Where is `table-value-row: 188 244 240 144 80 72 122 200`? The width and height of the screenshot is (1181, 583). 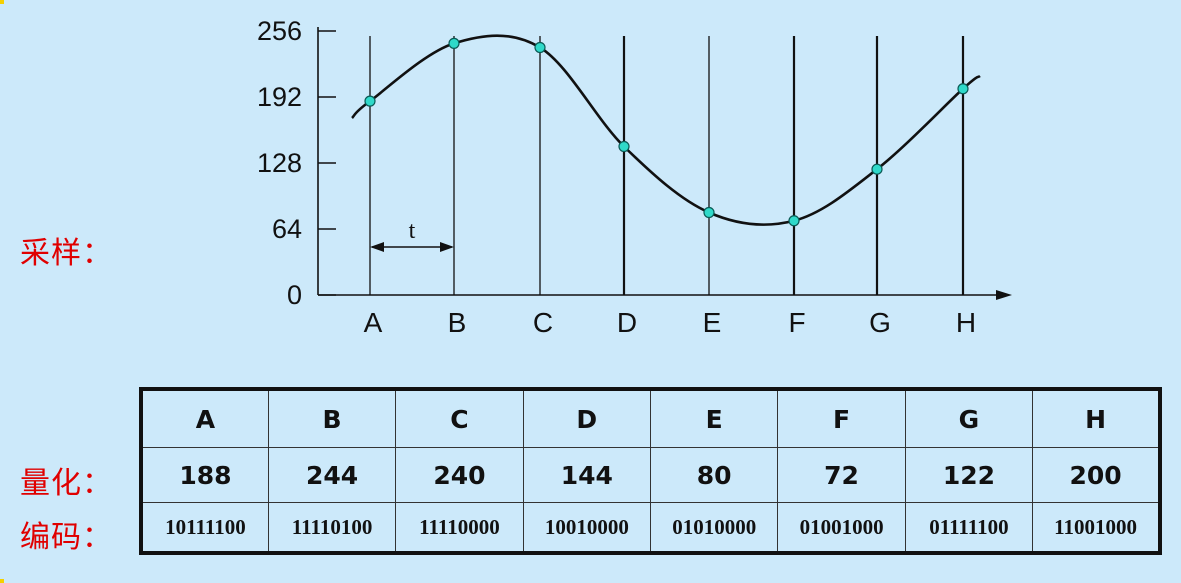
table-value-row: 188 244 240 144 80 72 122 200 is located at coordinates (650, 475).